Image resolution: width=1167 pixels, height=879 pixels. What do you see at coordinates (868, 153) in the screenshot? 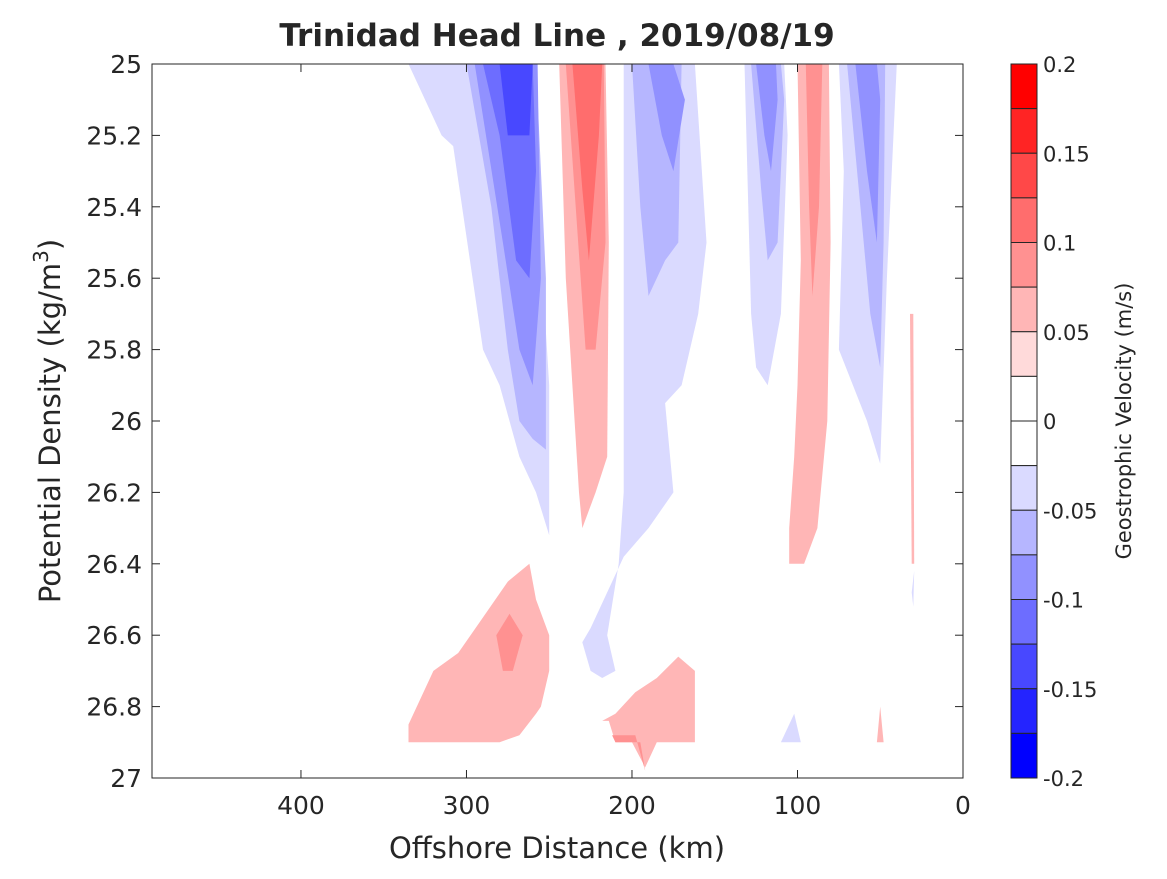
I see `contour-neg-coastal-l3` at bounding box center [868, 153].